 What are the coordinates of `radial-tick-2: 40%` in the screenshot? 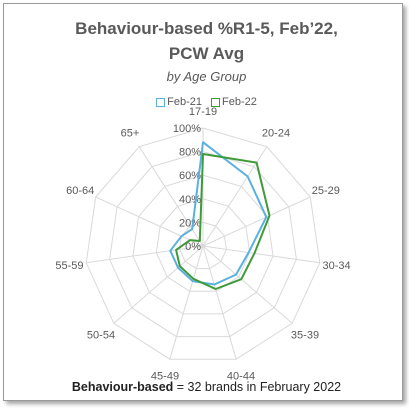 It's located at (190, 200).